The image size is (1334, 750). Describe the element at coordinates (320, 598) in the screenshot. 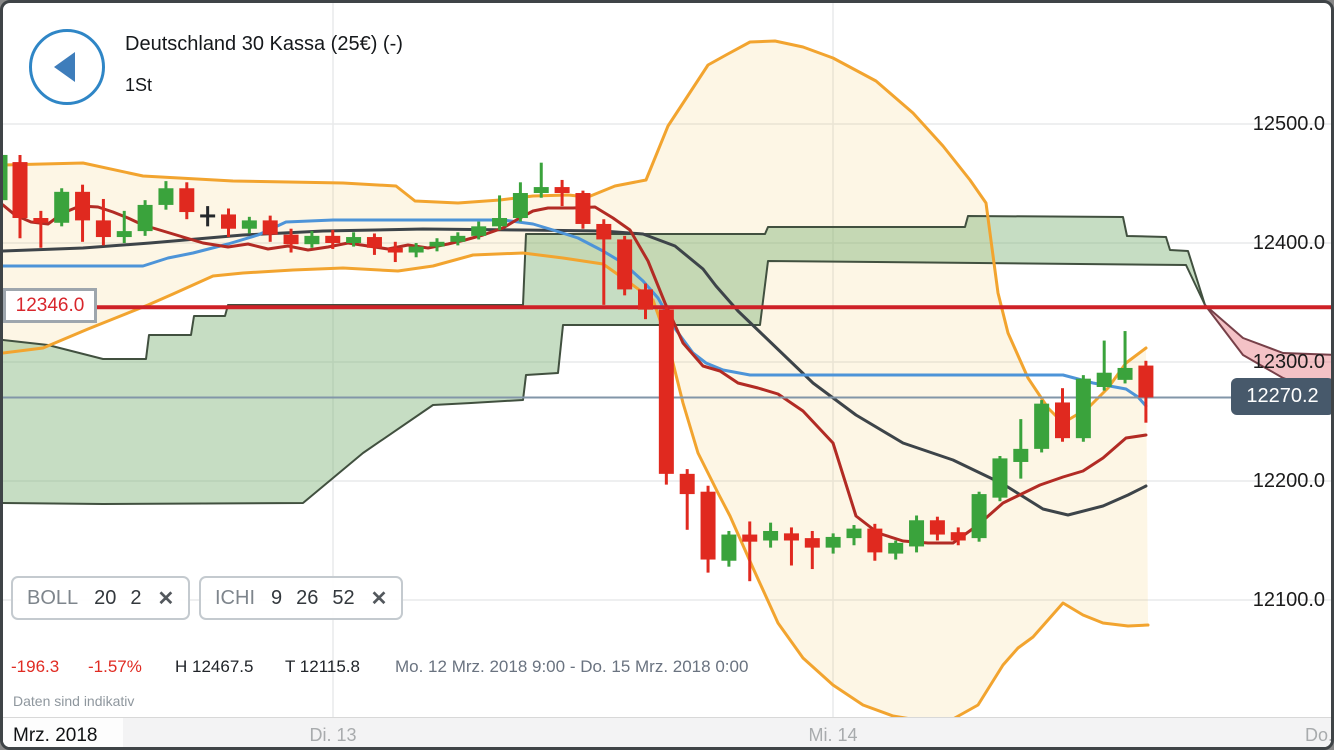

I see `indicator-params: 9 26 52` at that location.